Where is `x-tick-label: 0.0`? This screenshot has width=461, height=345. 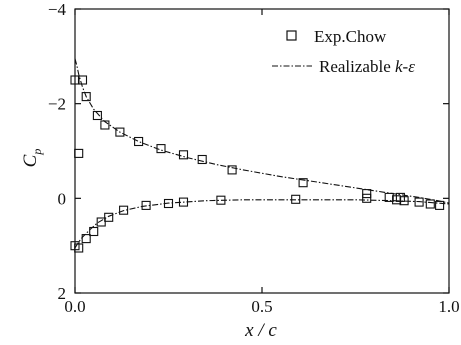
x-tick-label: 0.0 is located at coordinates (74, 306).